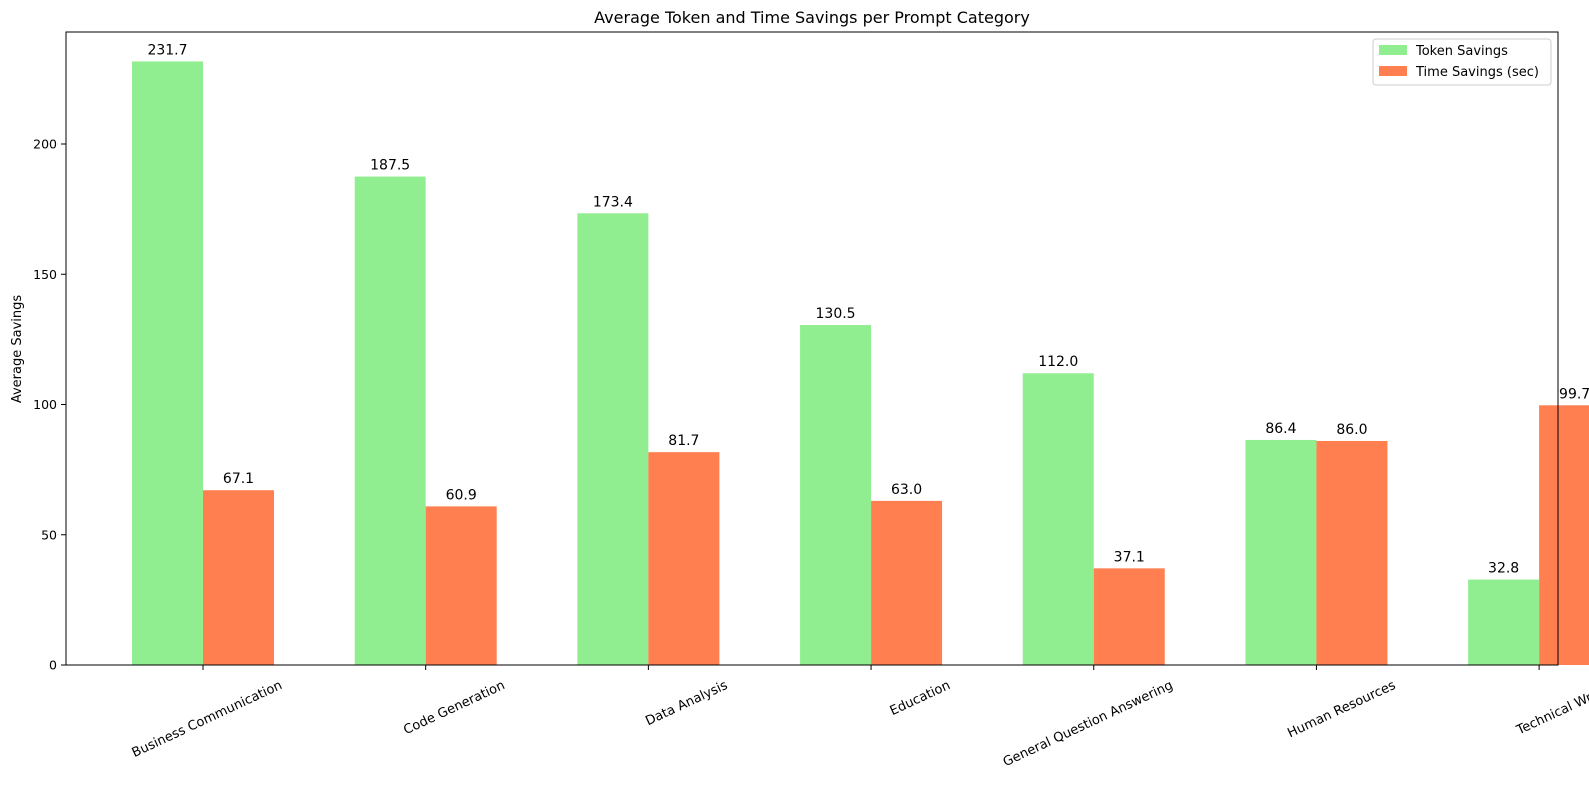  What do you see at coordinates (454, 708) in the screenshot?
I see `x-tick-label: Code Generation` at bounding box center [454, 708].